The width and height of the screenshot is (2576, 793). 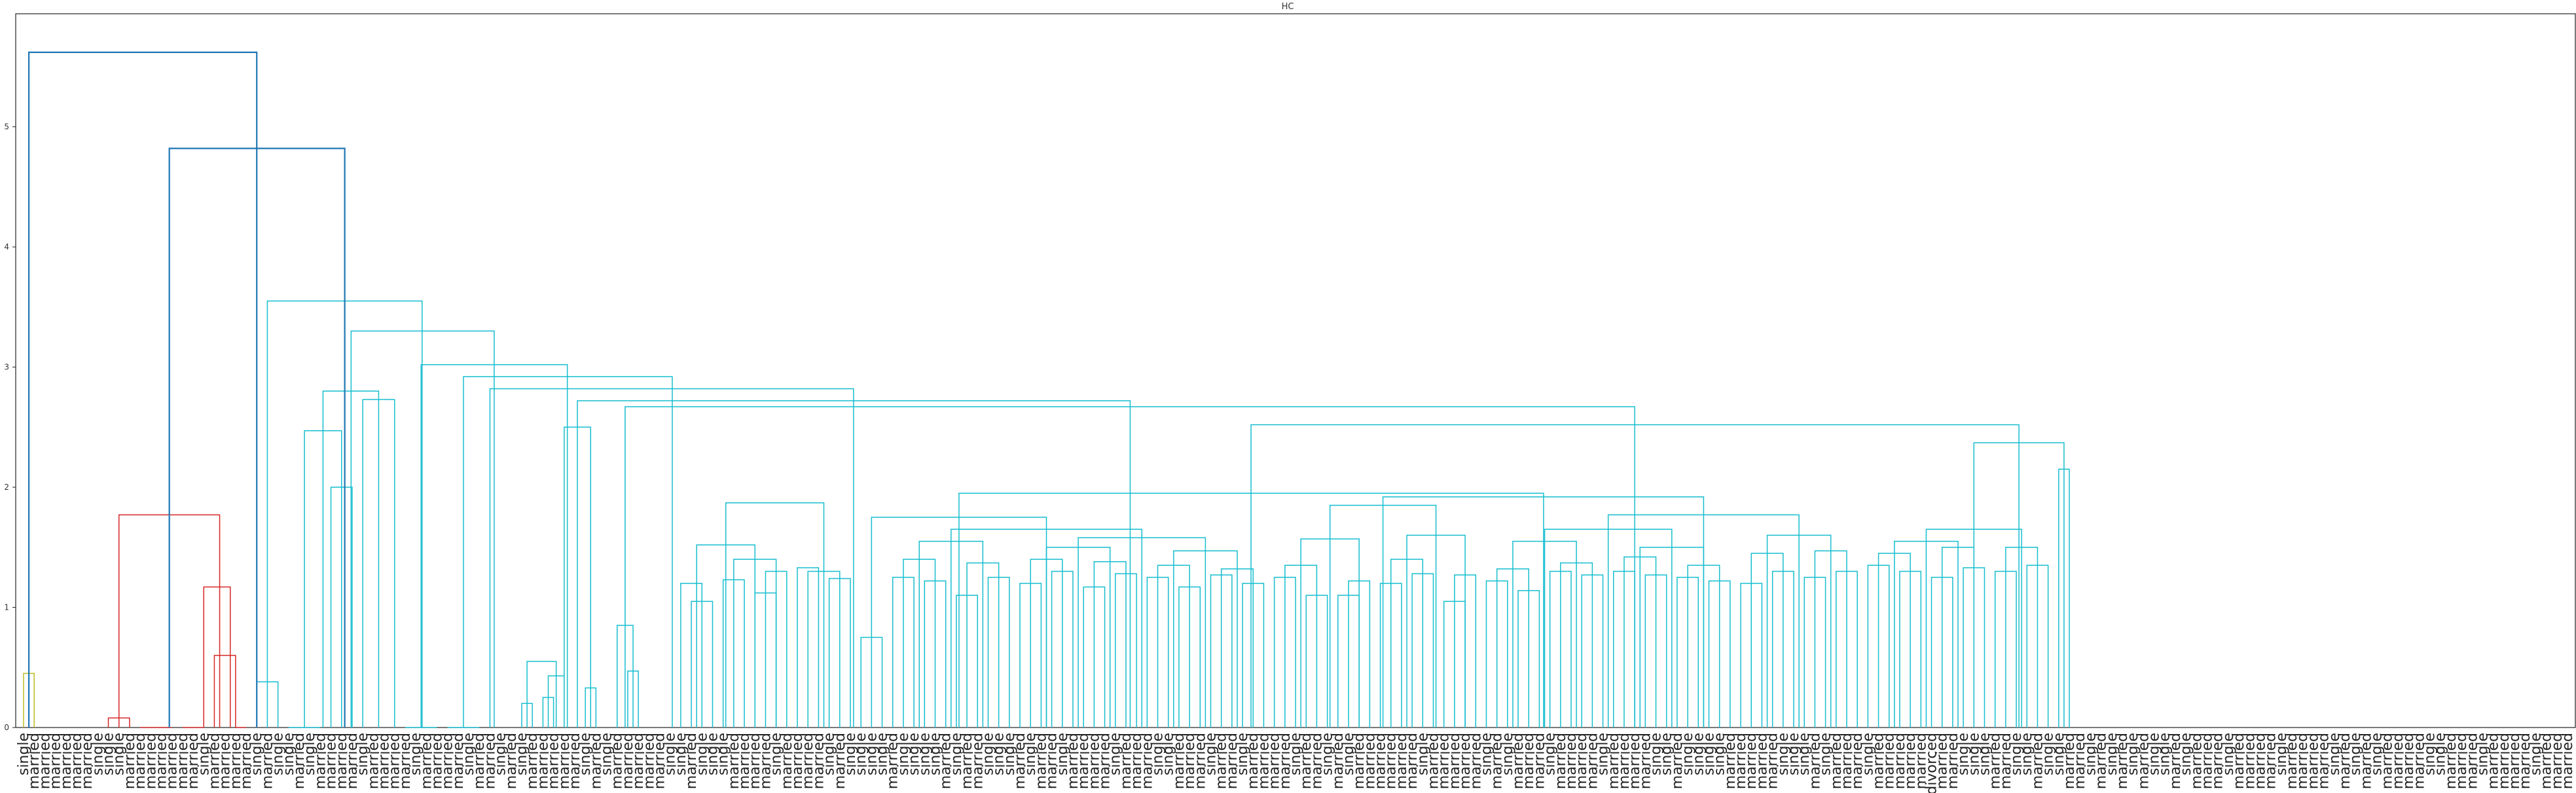 What do you see at coordinates (6, 127) in the screenshot?
I see `y-tick-label: 5` at bounding box center [6, 127].